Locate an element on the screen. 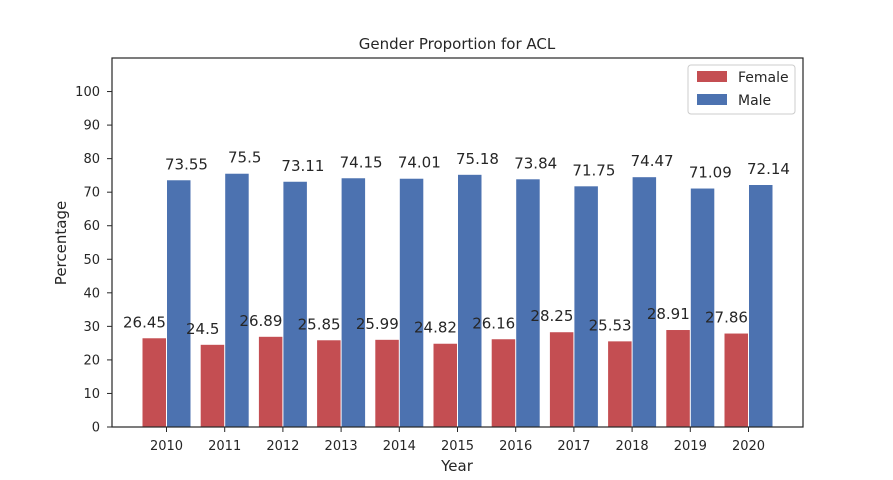 The image size is (893, 480). data-label-male-2013: 74.15 is located at coordinates (361, 162).